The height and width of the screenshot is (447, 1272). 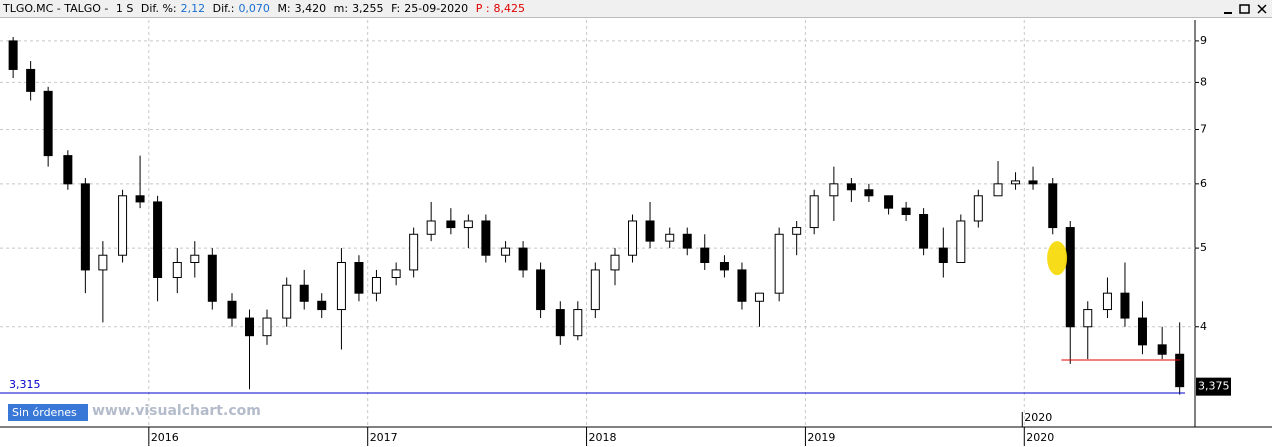 I want to click on value: 3,420, so click(x=310, y=8).